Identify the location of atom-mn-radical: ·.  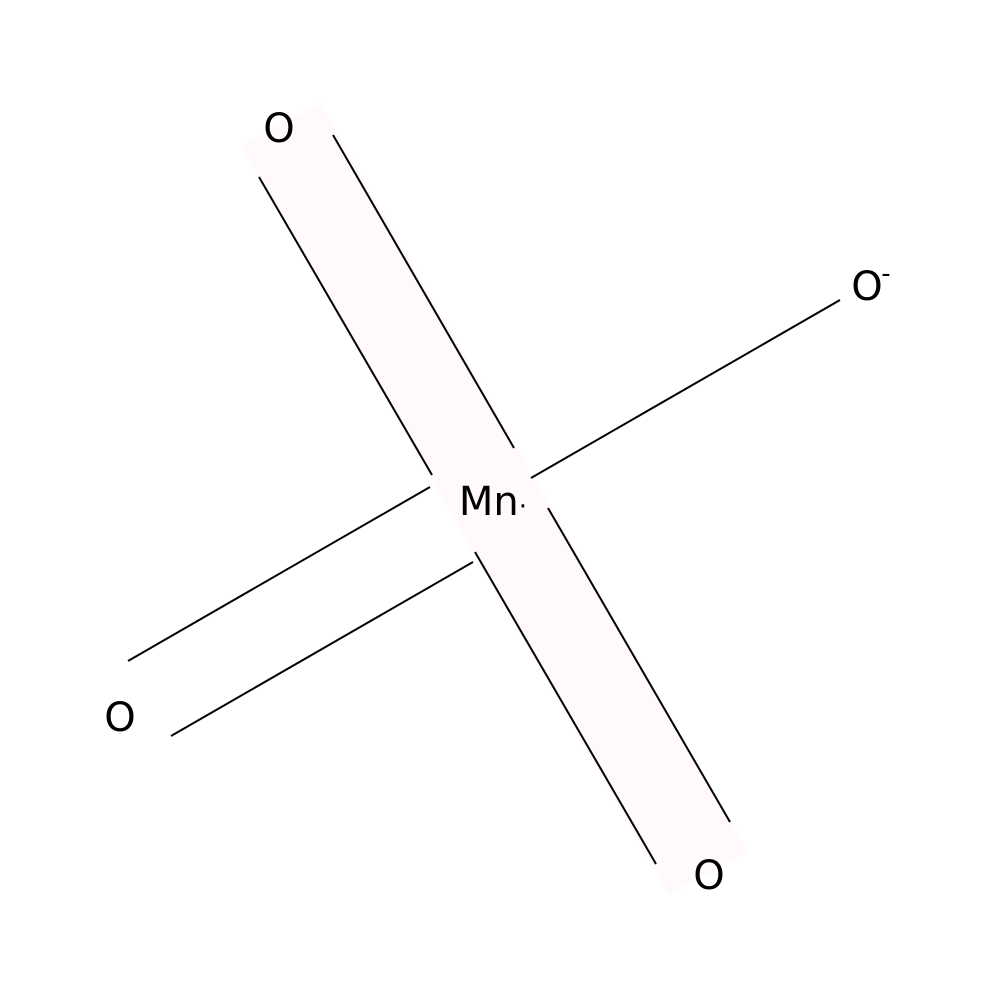
(523, 507).